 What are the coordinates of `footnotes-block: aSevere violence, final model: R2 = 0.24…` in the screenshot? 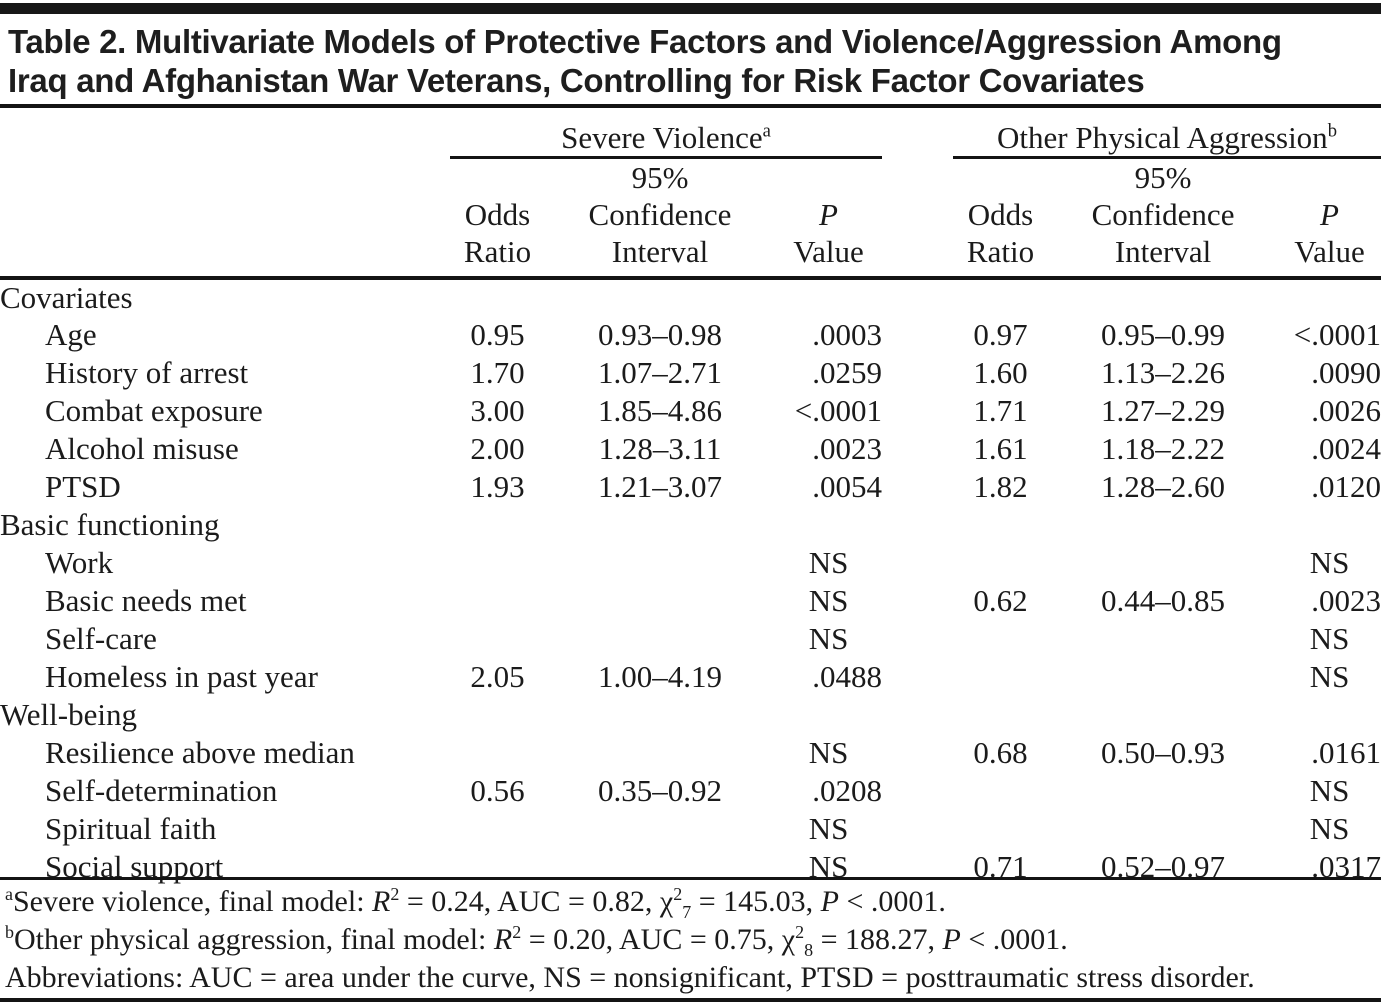 It's located at (691, 940).